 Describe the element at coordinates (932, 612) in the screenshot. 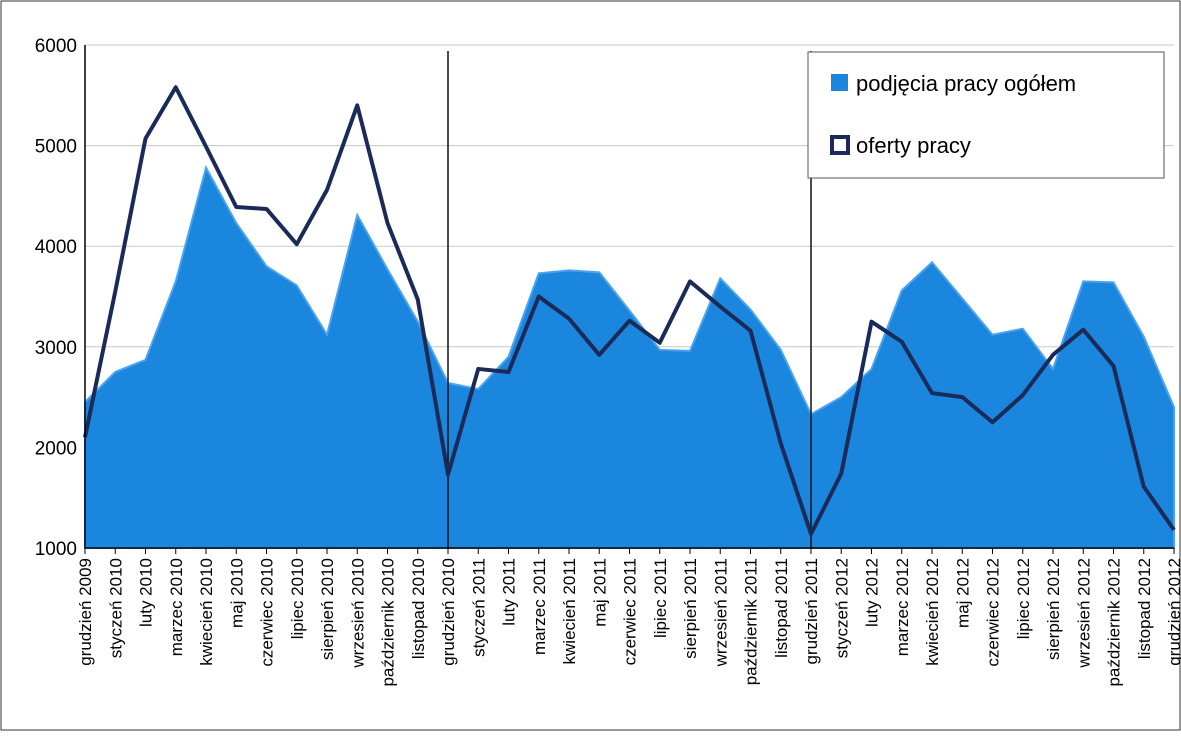

I see `x-tick-label: kwiecień 2012` at that location.